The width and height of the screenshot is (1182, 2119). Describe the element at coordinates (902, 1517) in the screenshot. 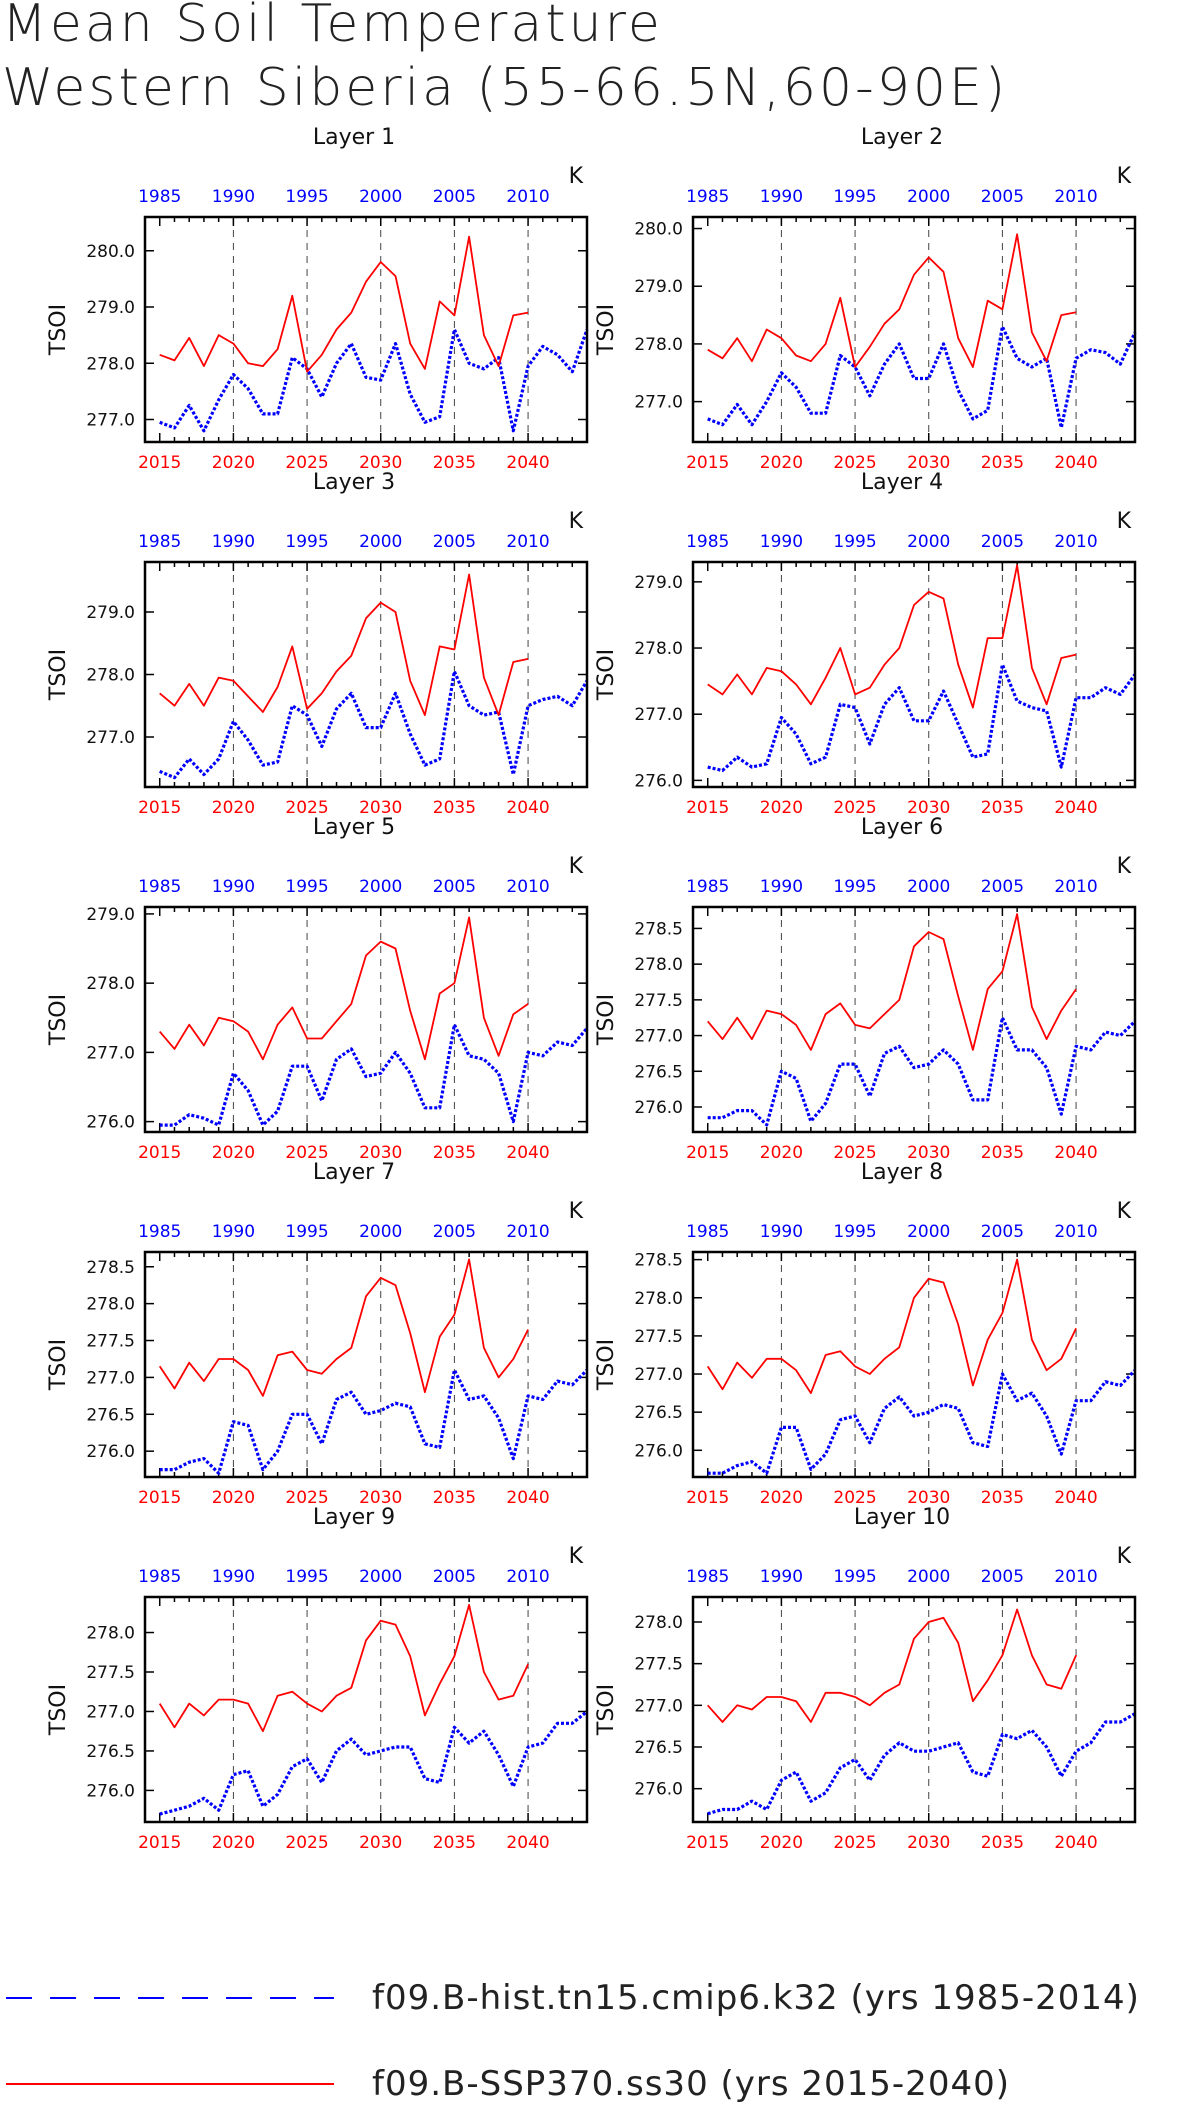

I see `chart-title: Layer 10` at that location.